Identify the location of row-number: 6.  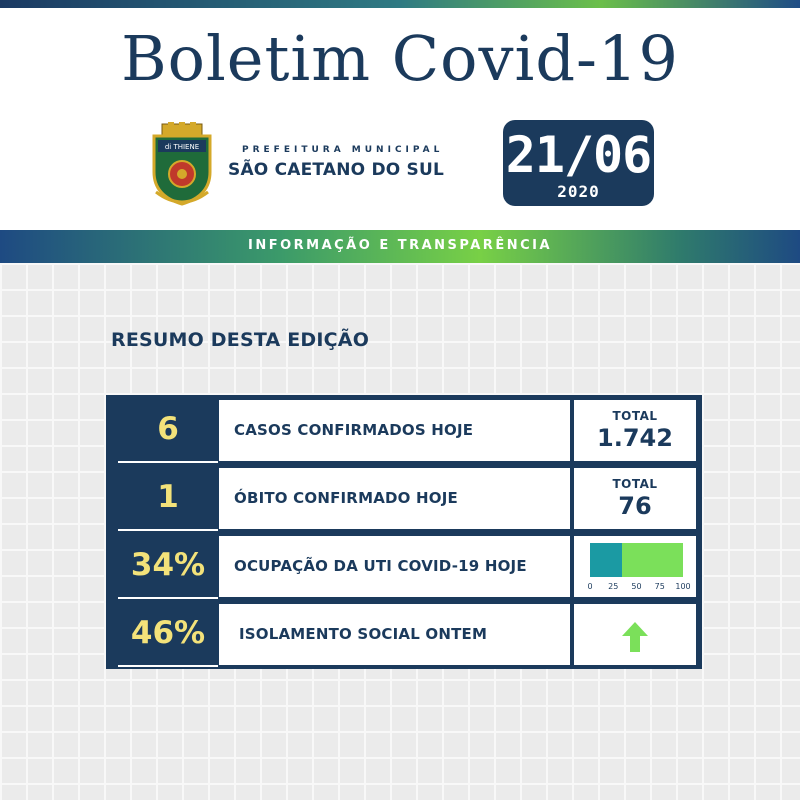
(168, 429).